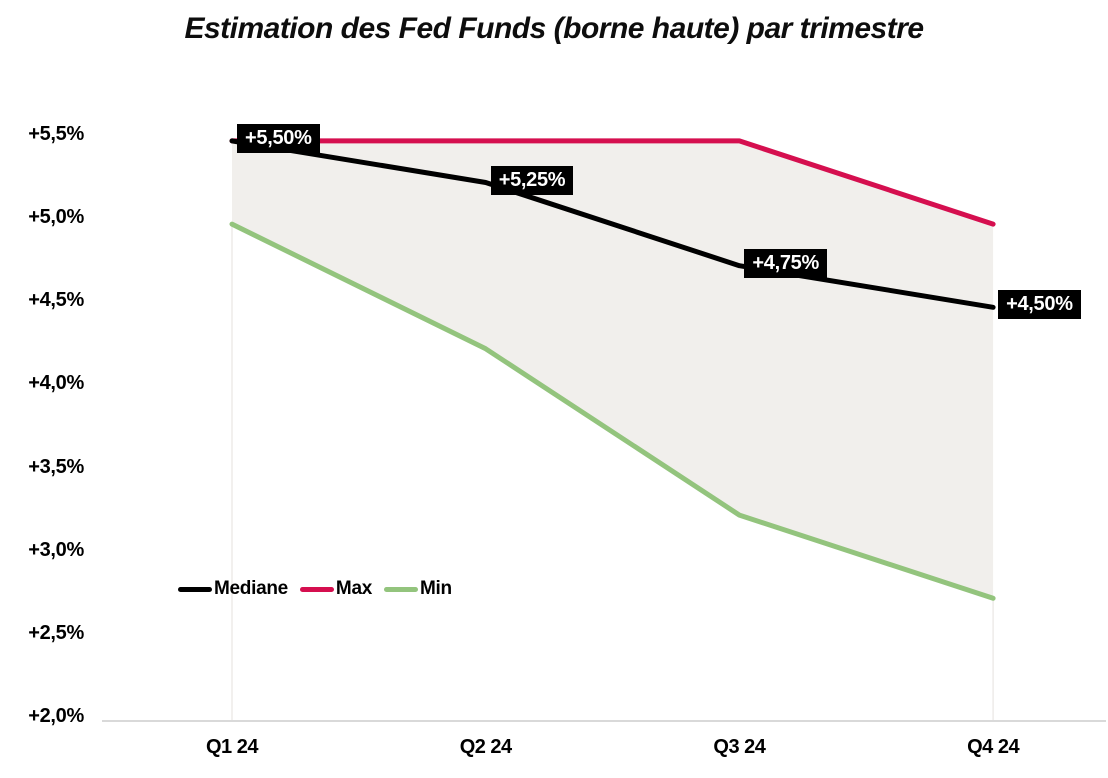 This screenshot has width=1108, height=778. What do you see at coordinates (232, 747) in the screenshot?
I see `x-axis-tick: Q1 24` at bounding box center [232, 747].